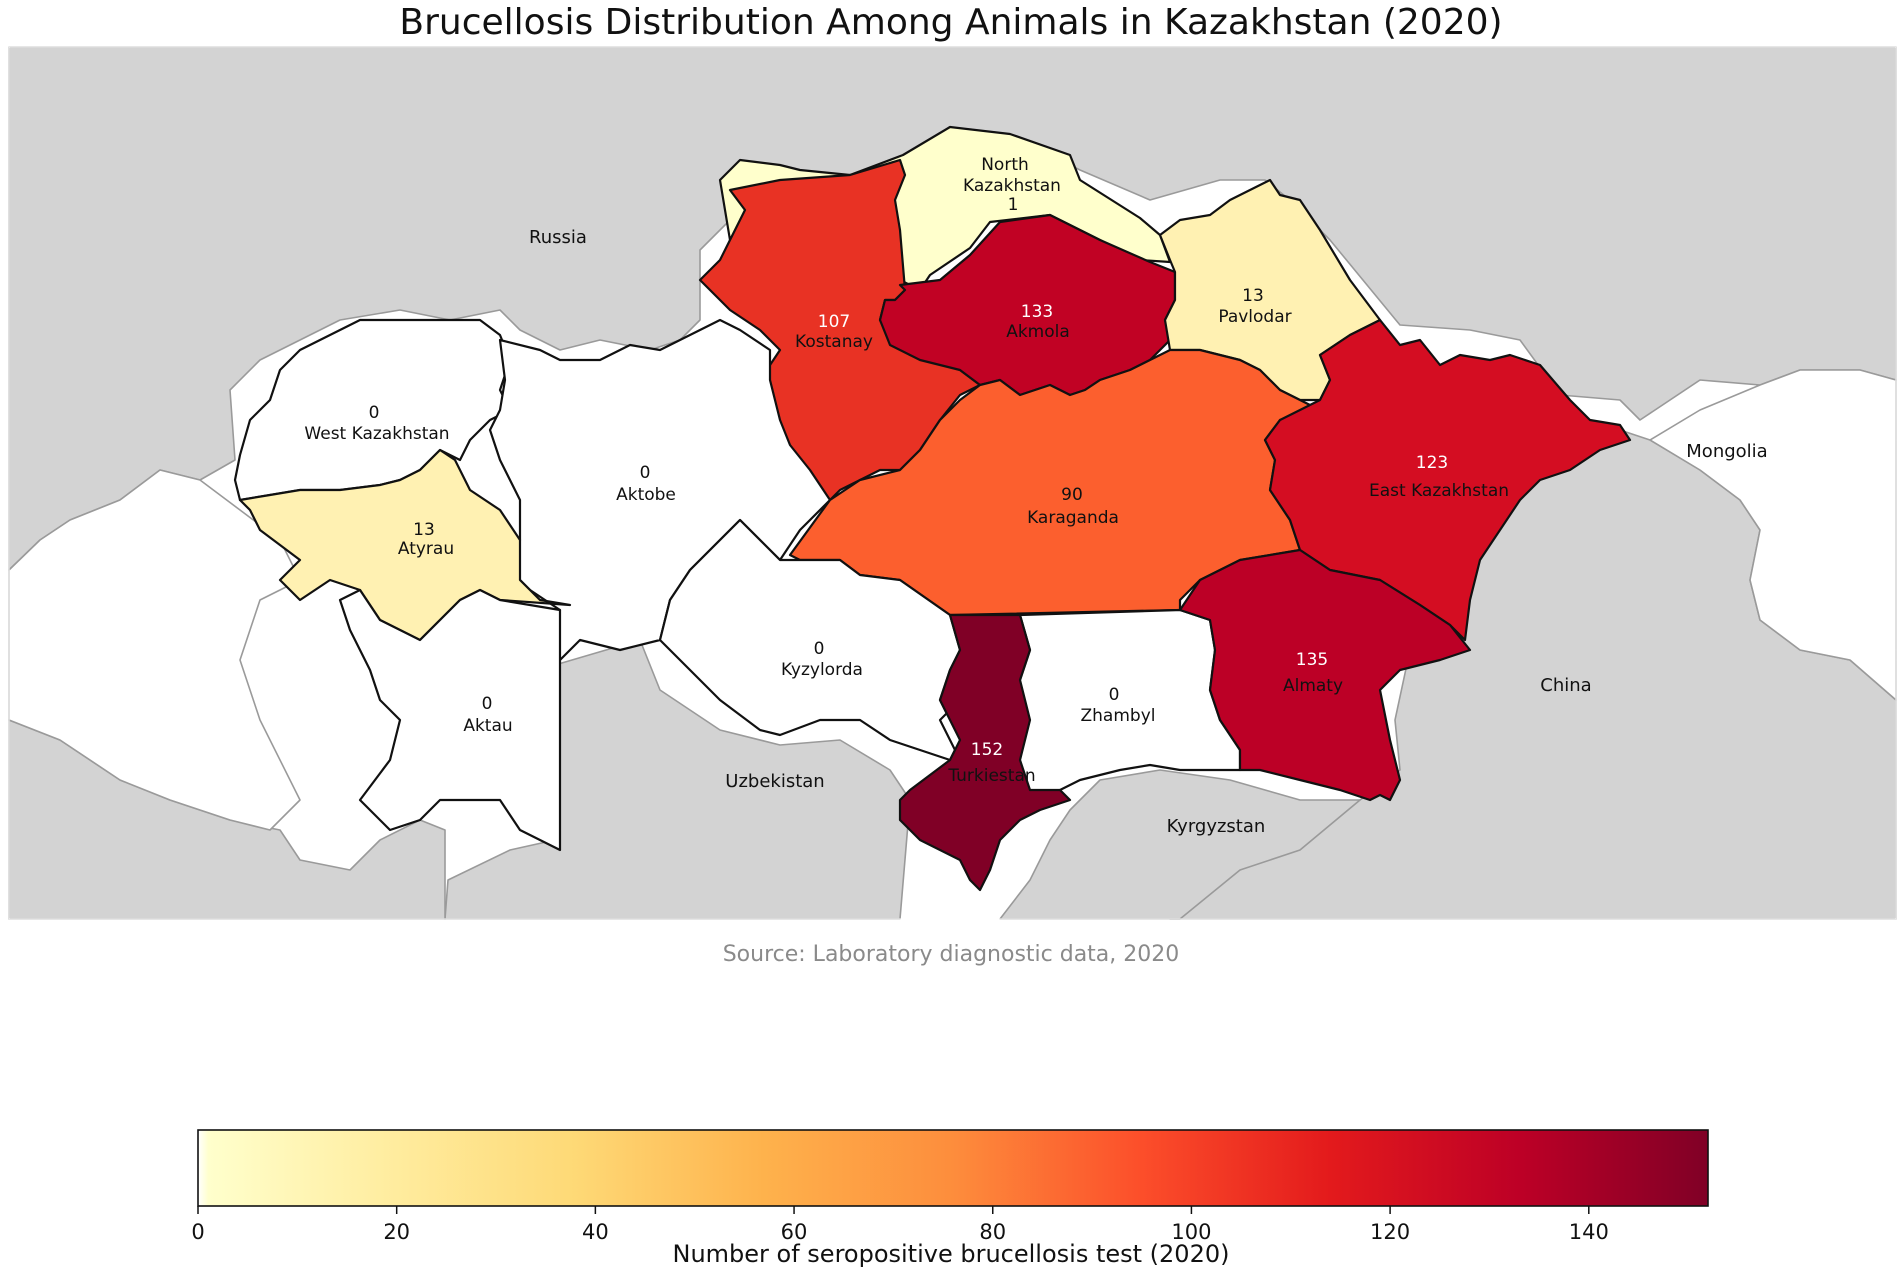 This screenshot has width=1902, height=1276. Describe the element at coordinates (646, 484) in the screenshot. I see `region-label-aktobe: 0 Aktobe` at that location.